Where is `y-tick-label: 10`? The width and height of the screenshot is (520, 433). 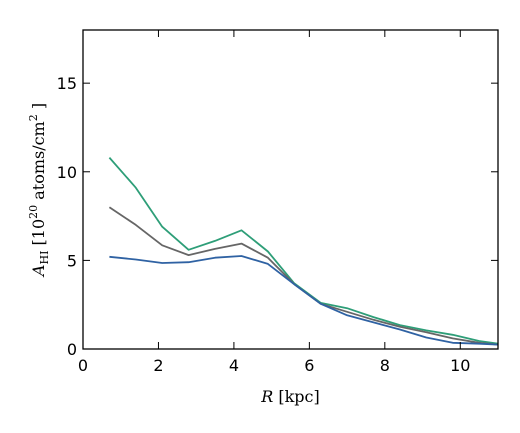 y-tick-label: 10 is located at coordinates (67, 172).